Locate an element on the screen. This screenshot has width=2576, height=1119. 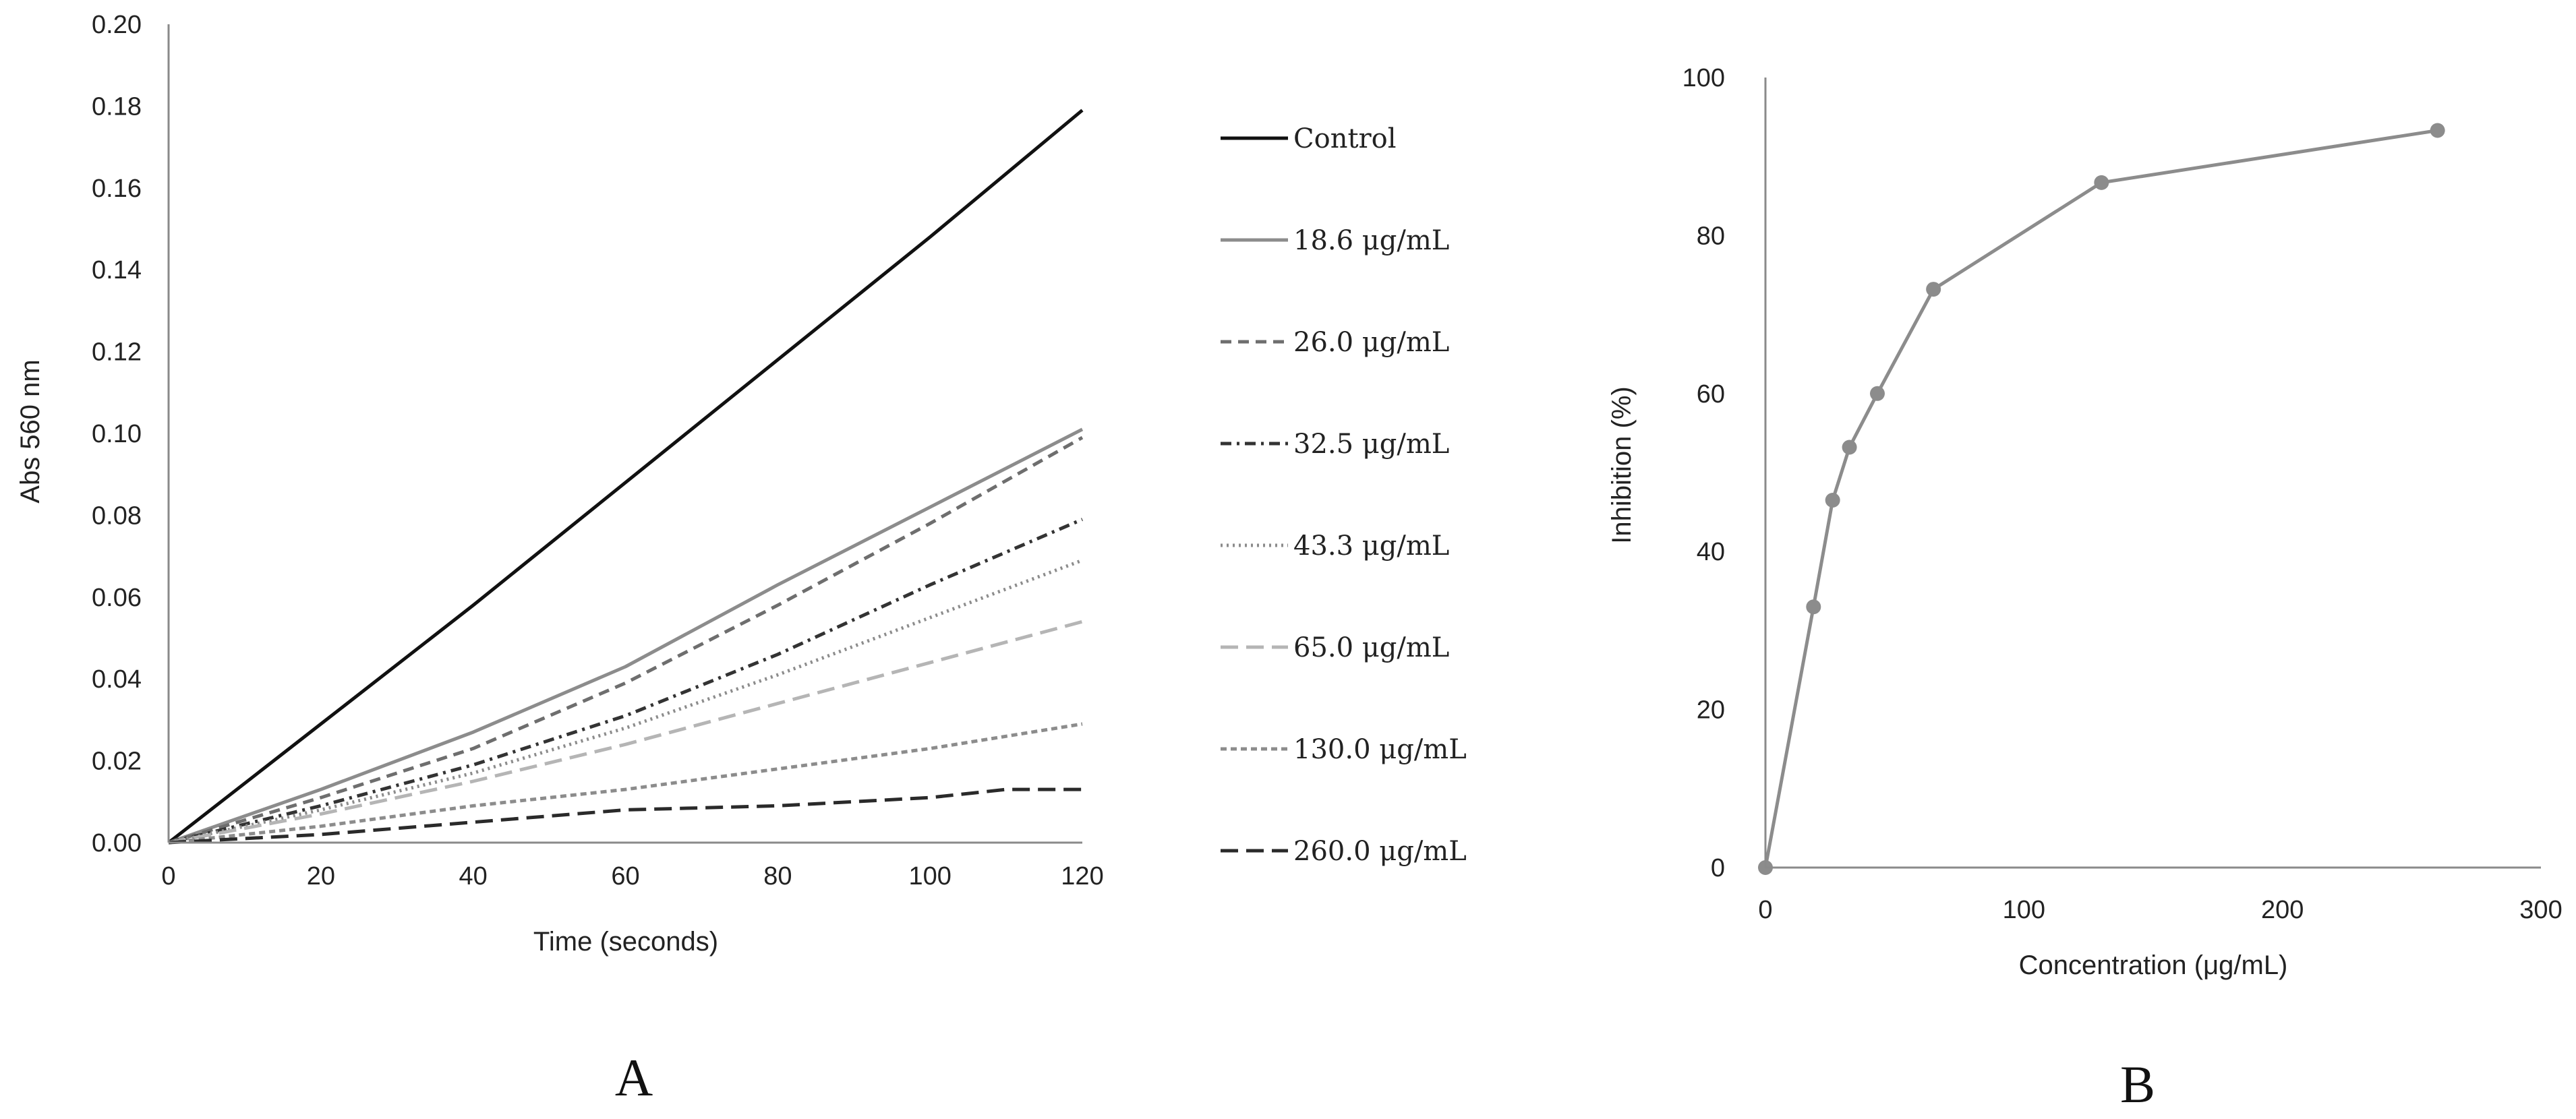
a-legend-label: 260.0 μg/mL is located at coordinates (1380, 852).